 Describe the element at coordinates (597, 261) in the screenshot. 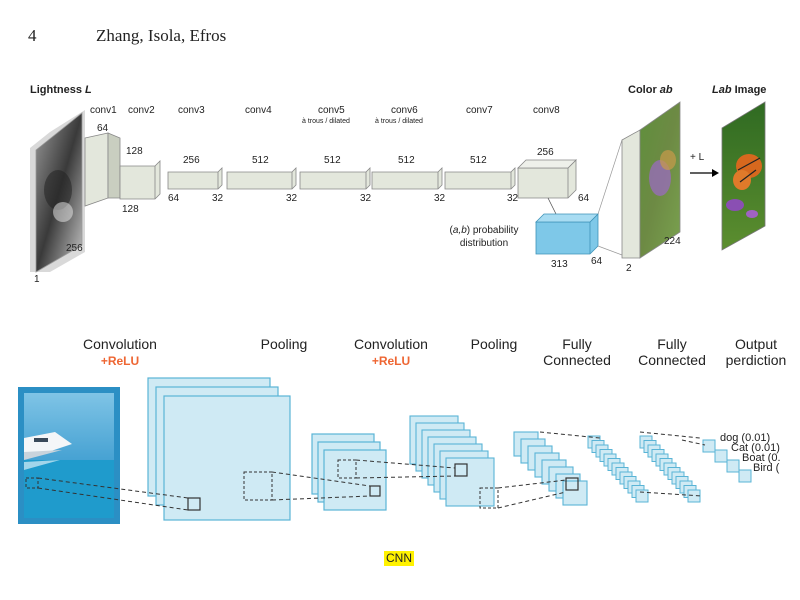

I see `probability-side-dim: 64` at that location.